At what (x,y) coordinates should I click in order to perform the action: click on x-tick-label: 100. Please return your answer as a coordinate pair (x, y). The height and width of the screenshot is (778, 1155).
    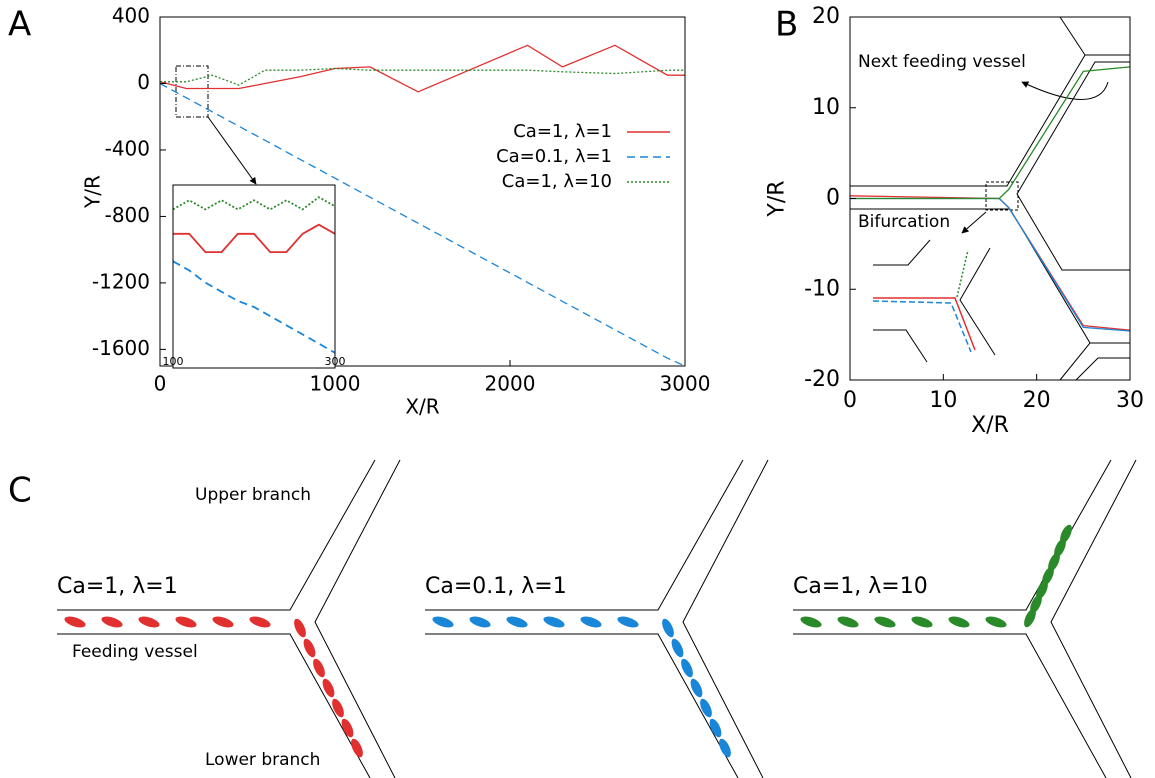
    Looking at the image, I should click on (173, 361).